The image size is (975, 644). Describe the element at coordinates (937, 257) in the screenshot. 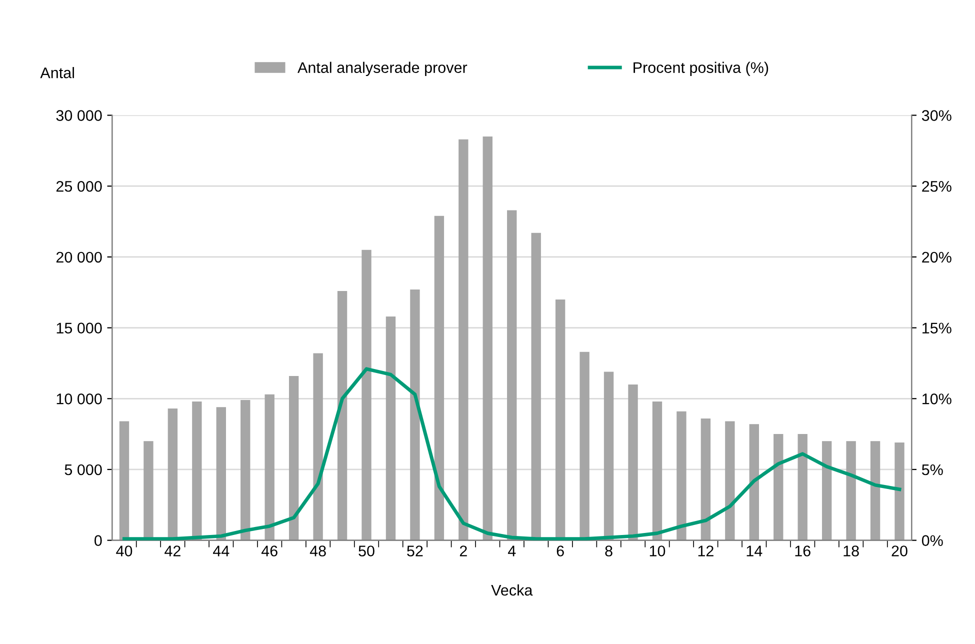

I see `y2-tick-label: 20%` at that location.